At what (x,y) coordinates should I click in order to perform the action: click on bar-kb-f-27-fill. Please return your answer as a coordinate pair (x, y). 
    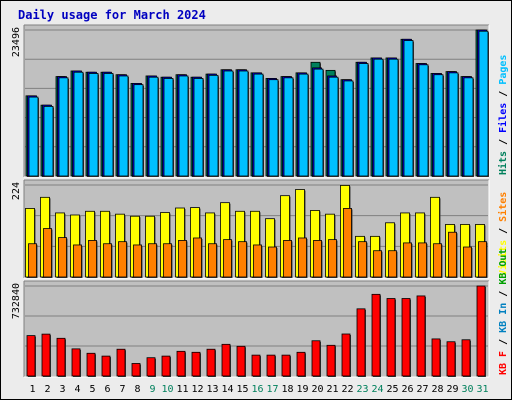
    Looking at the image, I should click on (421, 336).